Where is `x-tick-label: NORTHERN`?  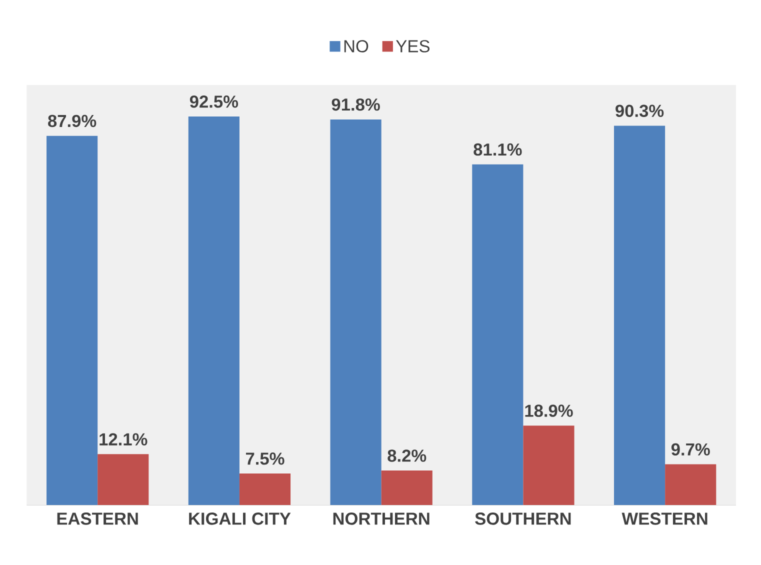 x-tick-label: NORTHERN is located at coordinates (381, 518).